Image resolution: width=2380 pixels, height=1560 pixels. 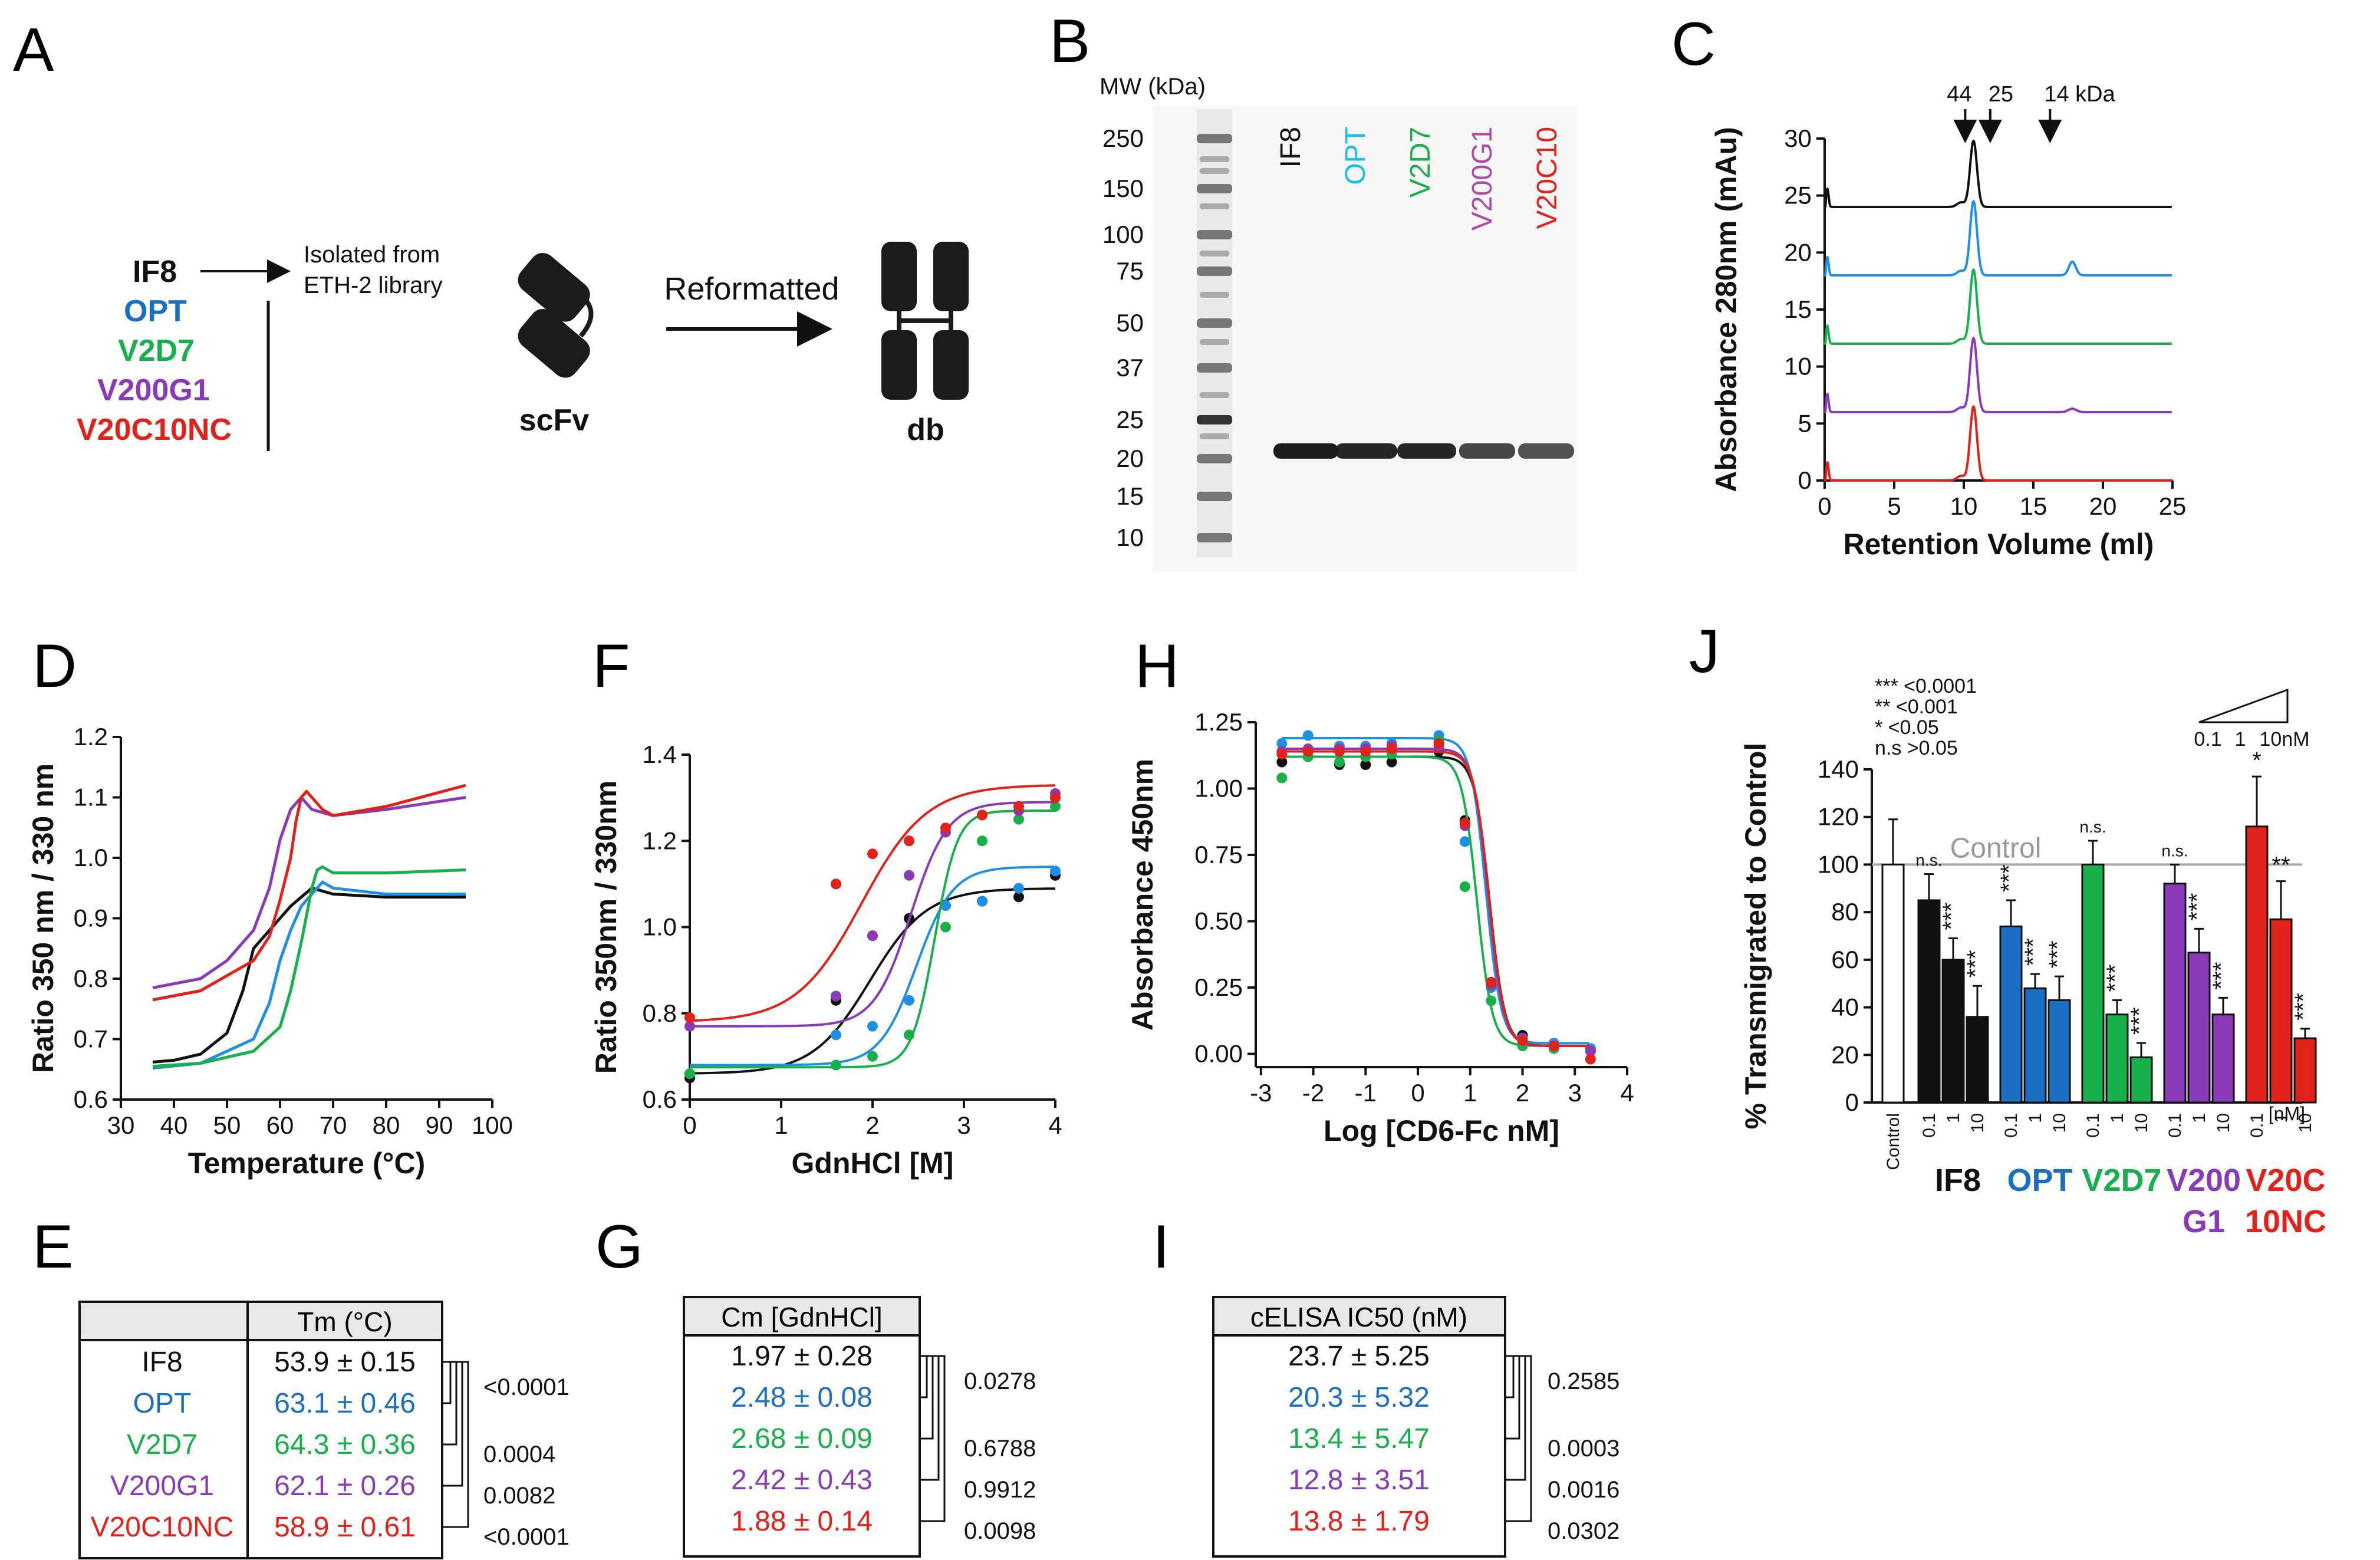 What do you see at coordinates (1798, 138) in the screenshot?
I see `y-tick-label: 30` at bounding box center [1798, 138].